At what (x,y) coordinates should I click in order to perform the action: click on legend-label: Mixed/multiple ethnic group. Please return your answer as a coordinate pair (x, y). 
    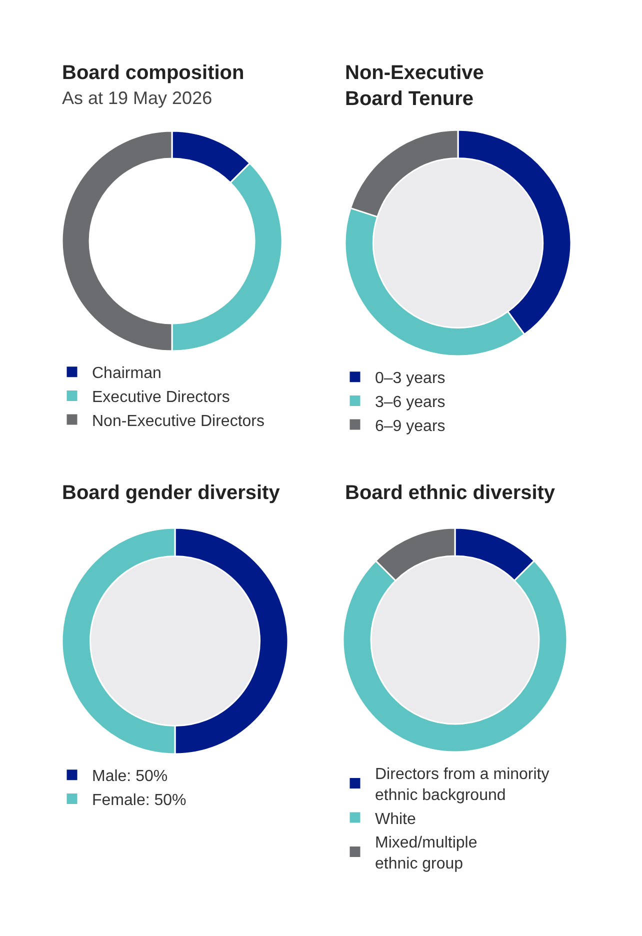
    Looking at the image, I should click on (426, 853).